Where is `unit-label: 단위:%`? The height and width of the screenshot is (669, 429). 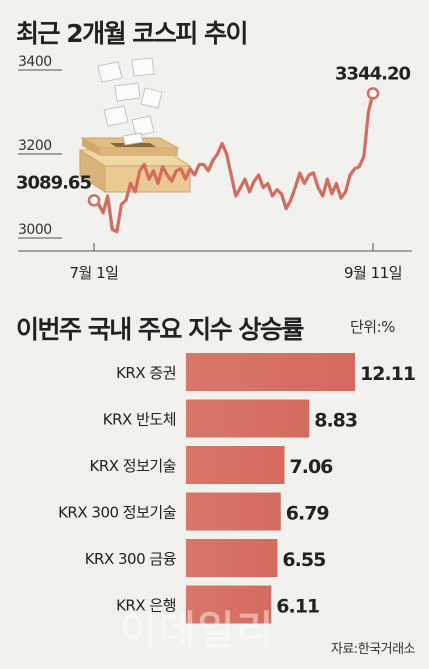
unit-label: 단위:% is located at coordinates (372, 327).